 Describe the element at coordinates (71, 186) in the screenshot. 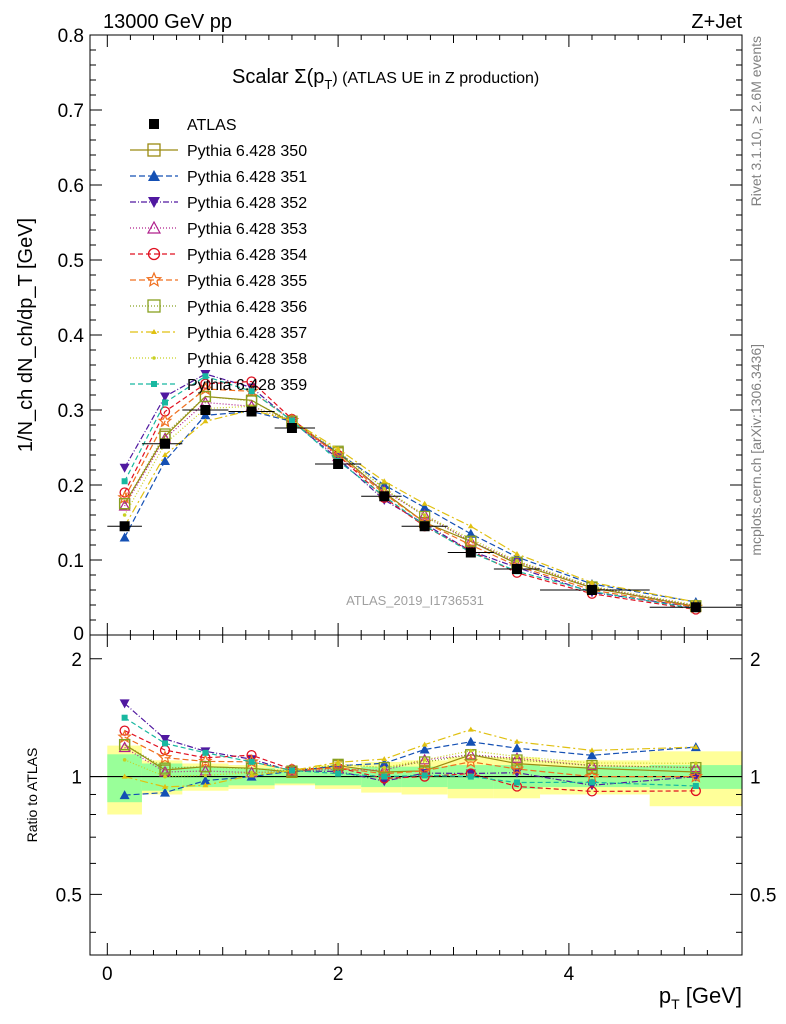

I see `y-tick-label: 0.6` at that location.